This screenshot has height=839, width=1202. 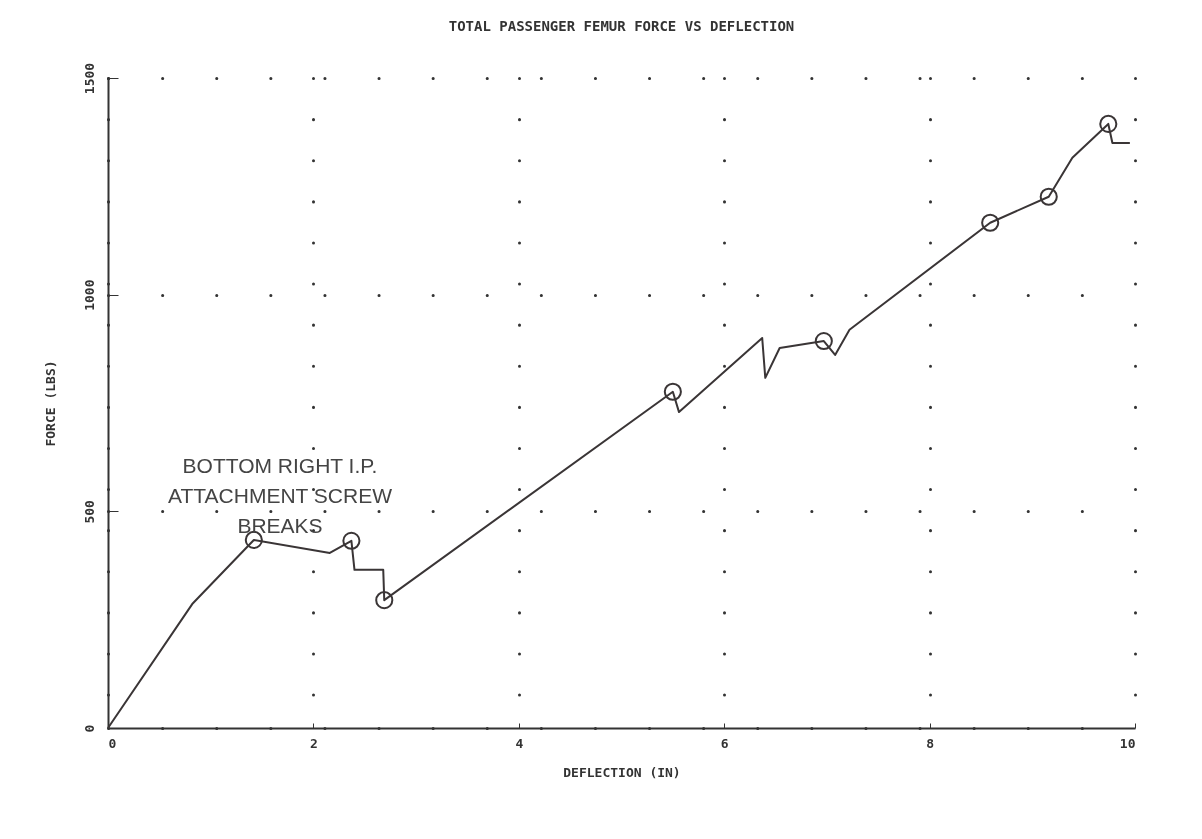 What do you see at coordinates (622, 772) in the screenshot?
I see `x-axis-title: DEFLECTION (IN)` at bounding box center [622, 772].